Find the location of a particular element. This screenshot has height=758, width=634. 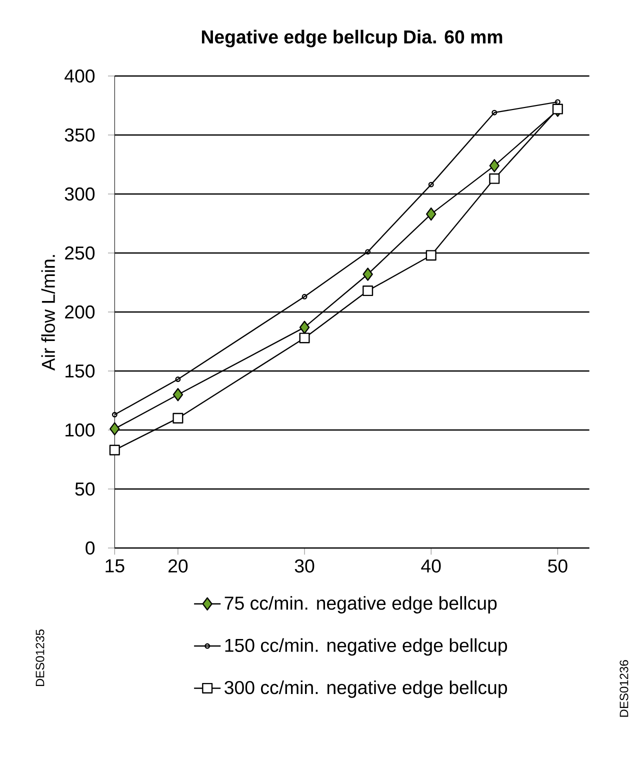

y-axis-title: Air flow L/min. is located at coordinates (48, 313).